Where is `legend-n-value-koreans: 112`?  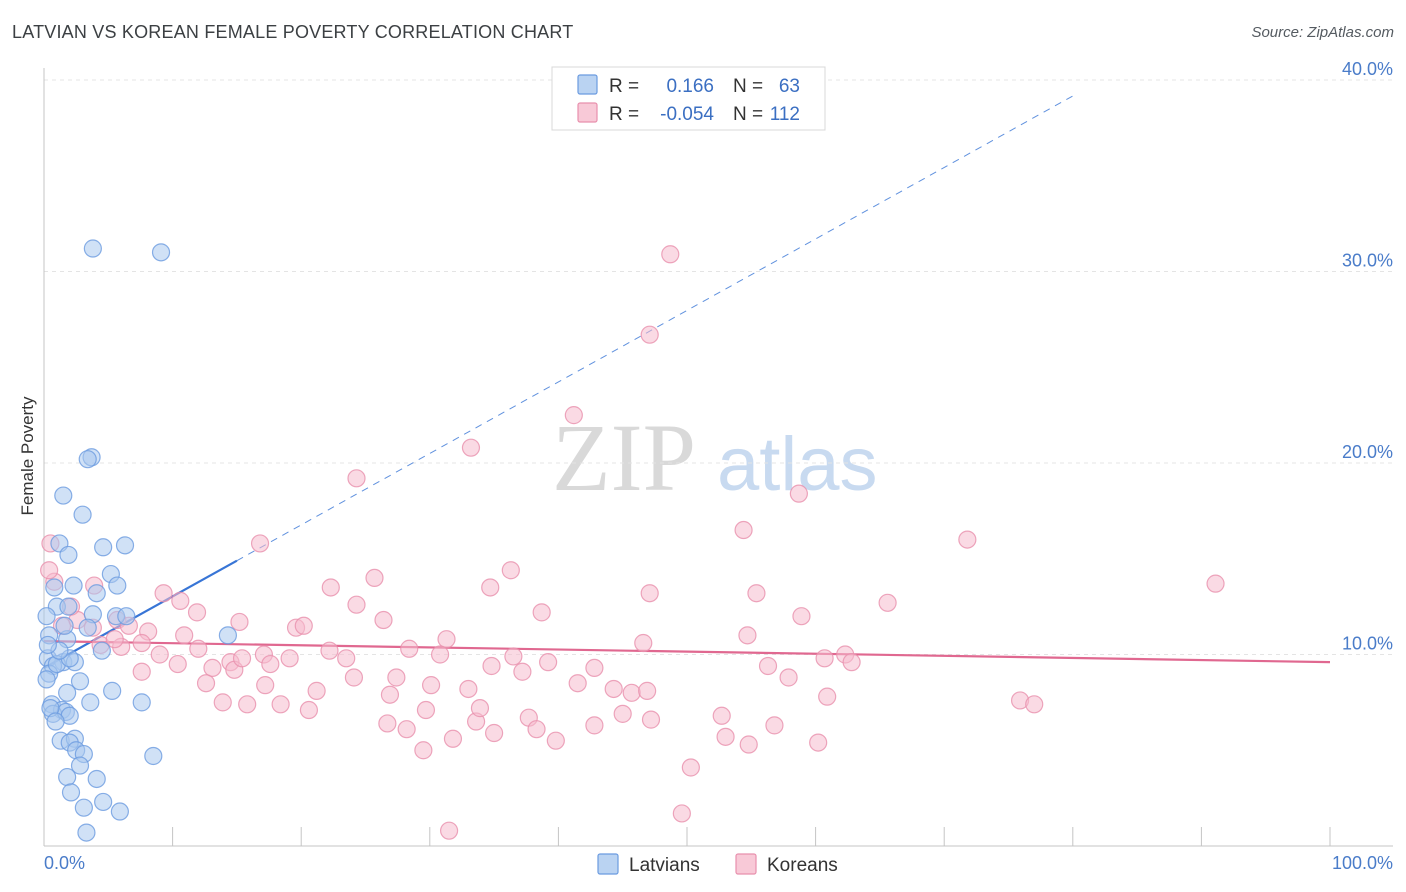
legend-n-value-koreans: 112 is located at coordinates (785, 114).